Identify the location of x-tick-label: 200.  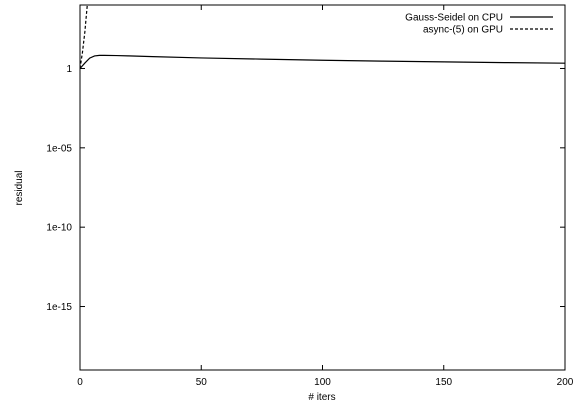
(565, 382).